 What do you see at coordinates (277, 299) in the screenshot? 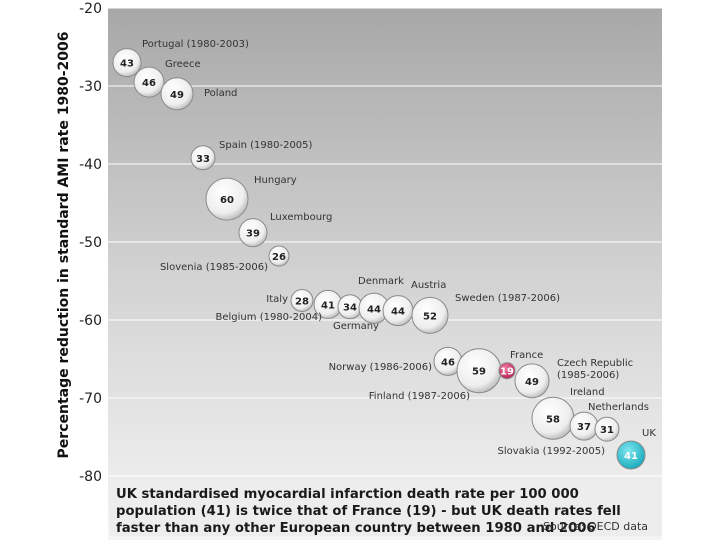
I see `country-label: Italy` at bounding box center [277, 299].